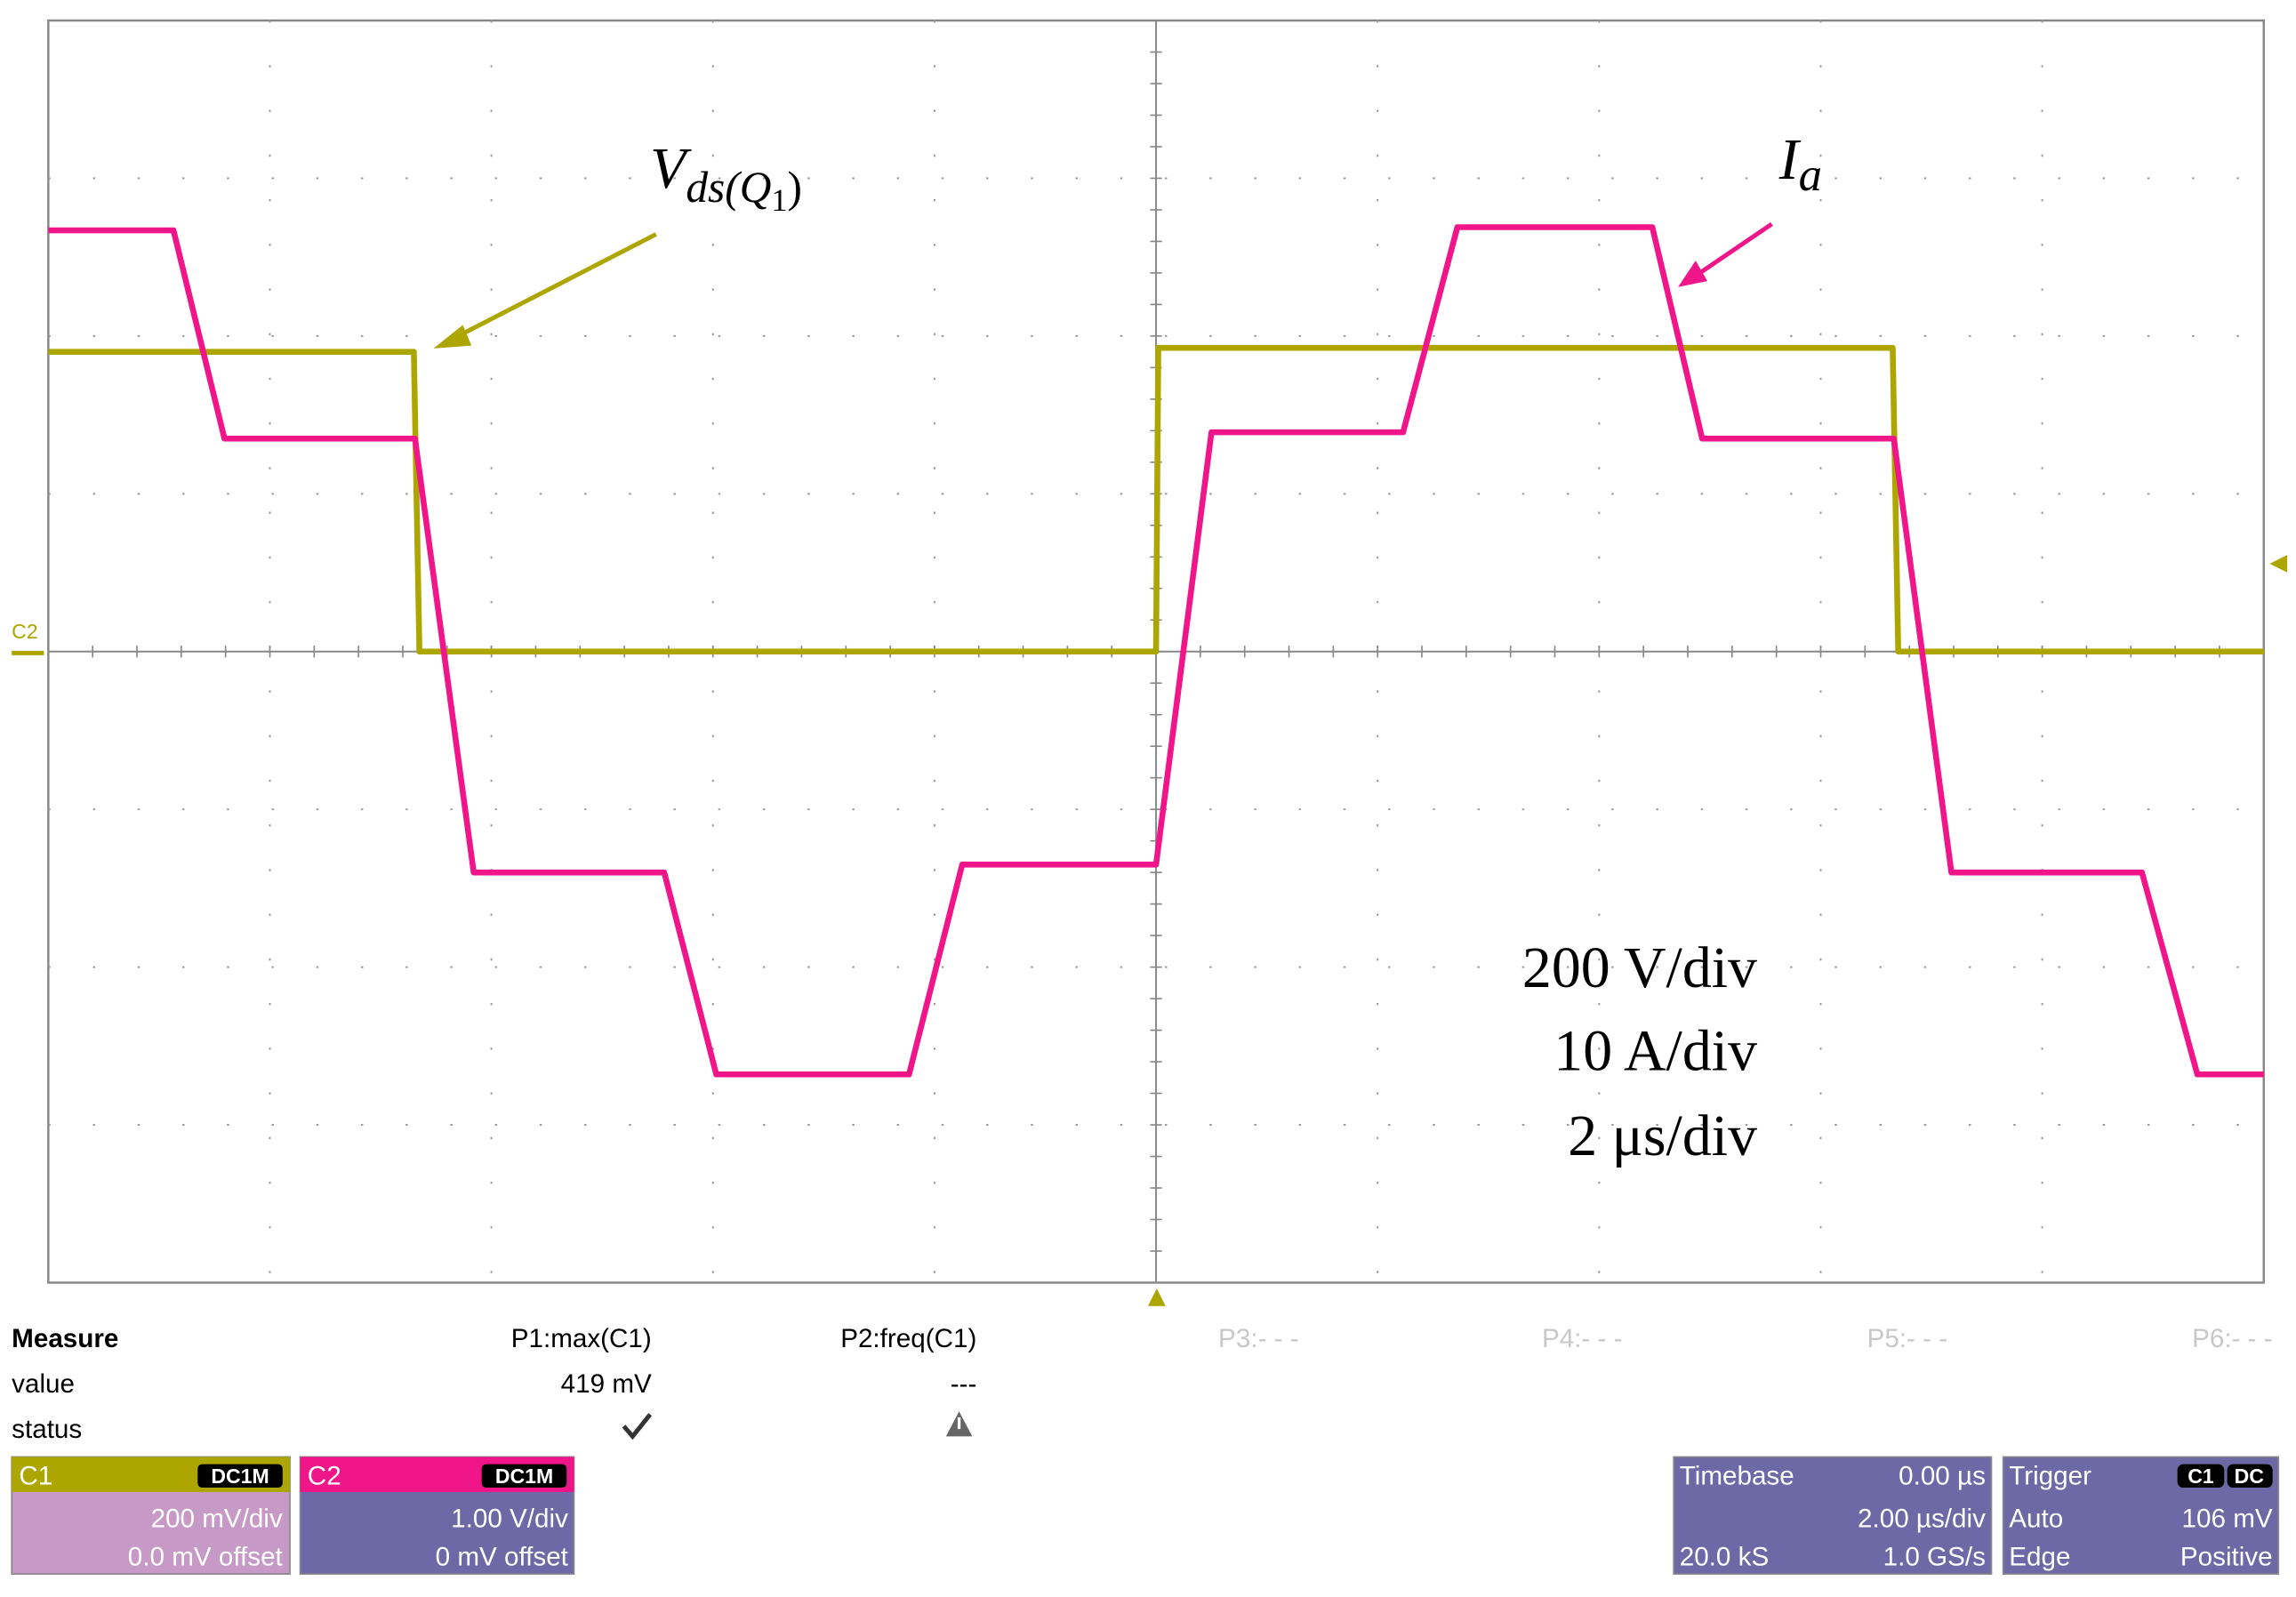 Image resolution: width=2296 pixels, height=1597 pixels. Describe the element at coordinates (509, 1518) in the screenshot. I see `channel-scale: 1.00 V/div` at that location.